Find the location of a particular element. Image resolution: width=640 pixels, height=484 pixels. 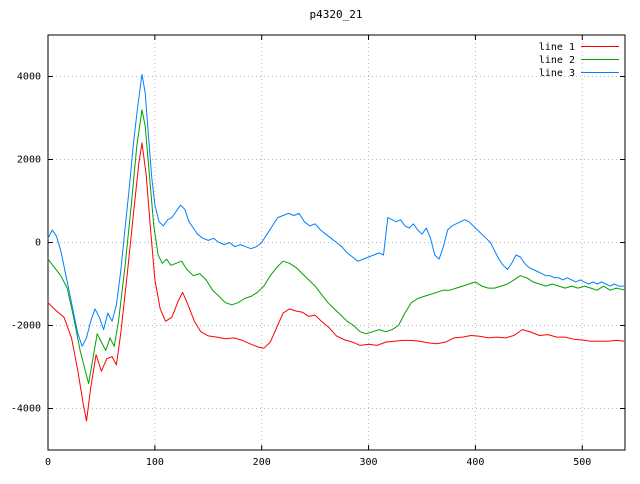

x-tick-label: 400 is located at coordinates (475, 462).